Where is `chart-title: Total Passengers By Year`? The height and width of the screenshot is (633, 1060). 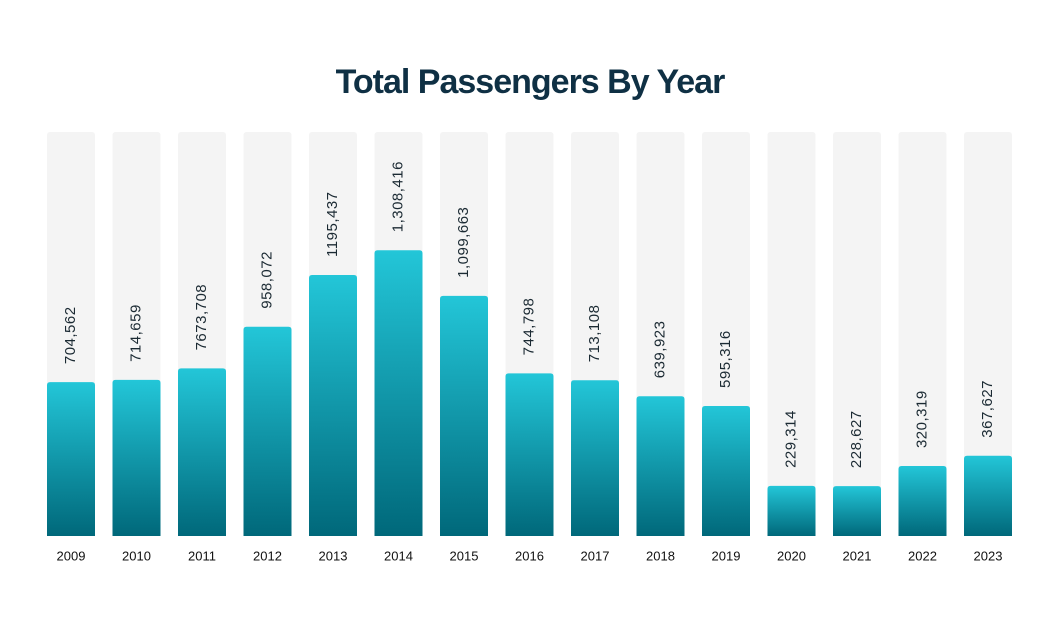
chart-title: Total Passengers By Year is located at coordinates (530, 82).